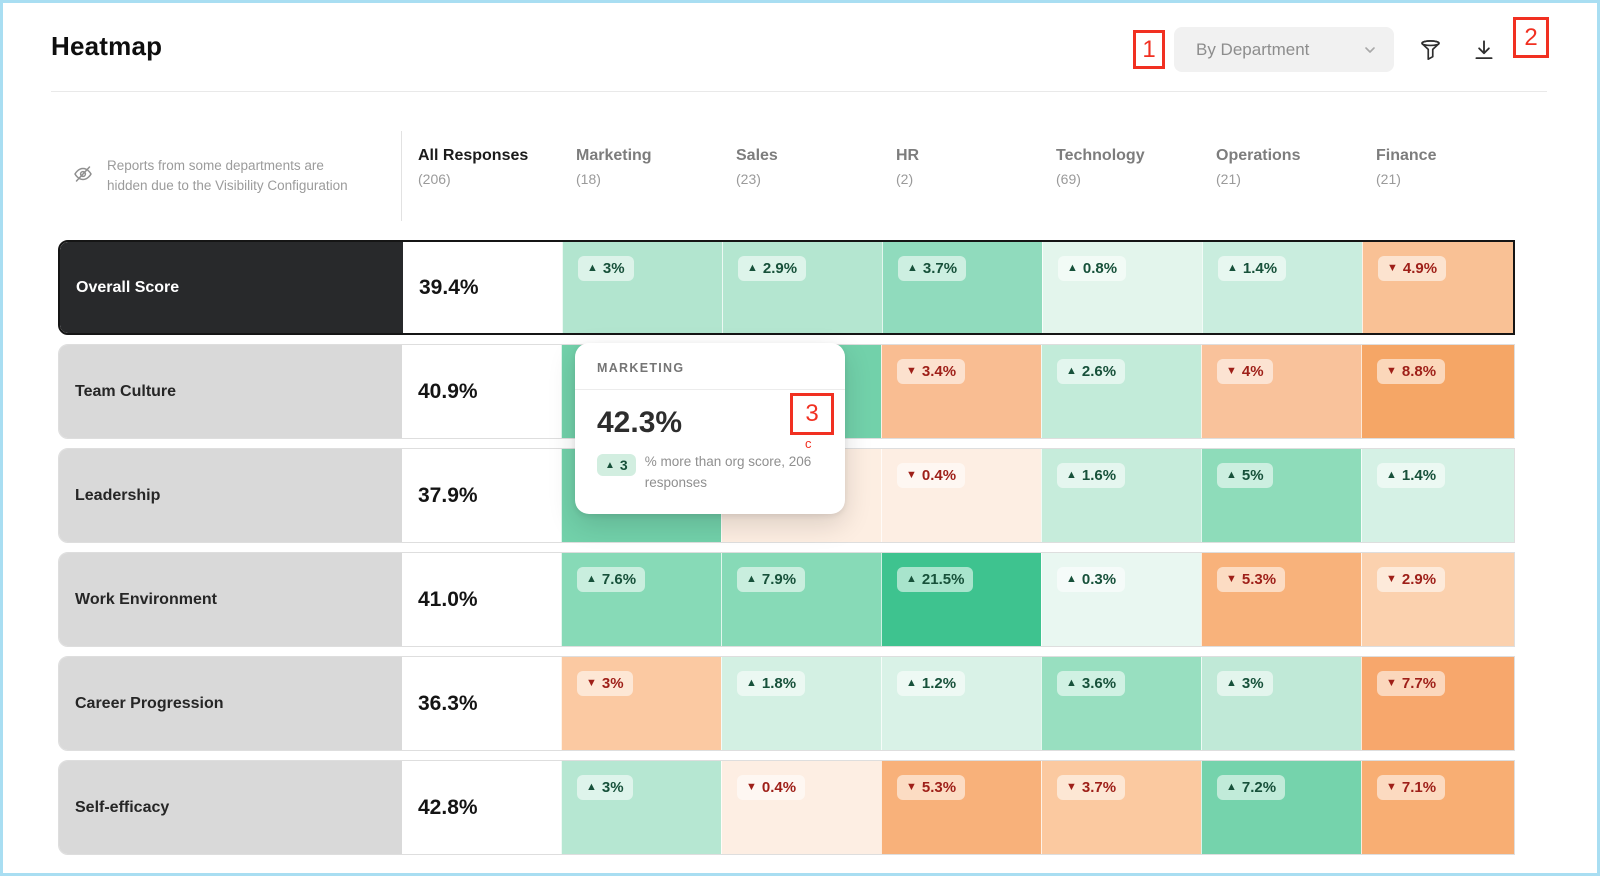 This screenshot has height=876, width=1600. Describe the element at coordinates (641, 703) in the screenshot. I see `heatmap-cell-marketing: ▼ 3%` at that location.